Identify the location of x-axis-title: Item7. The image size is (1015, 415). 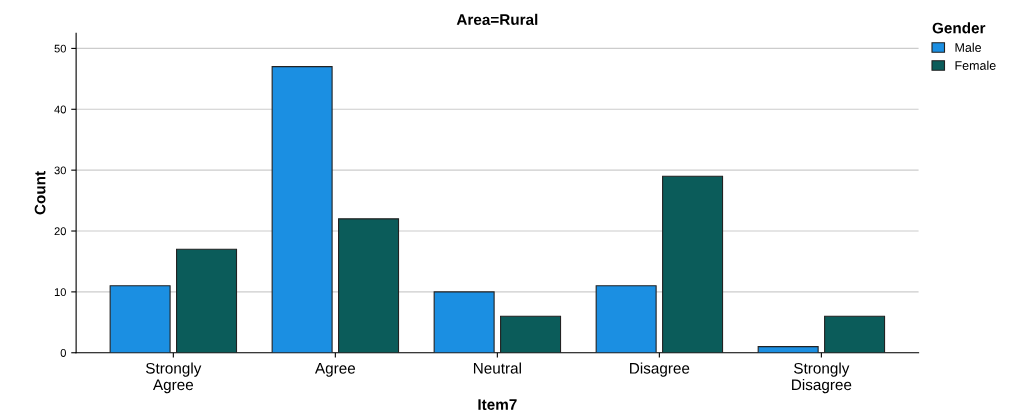
(497, 404).